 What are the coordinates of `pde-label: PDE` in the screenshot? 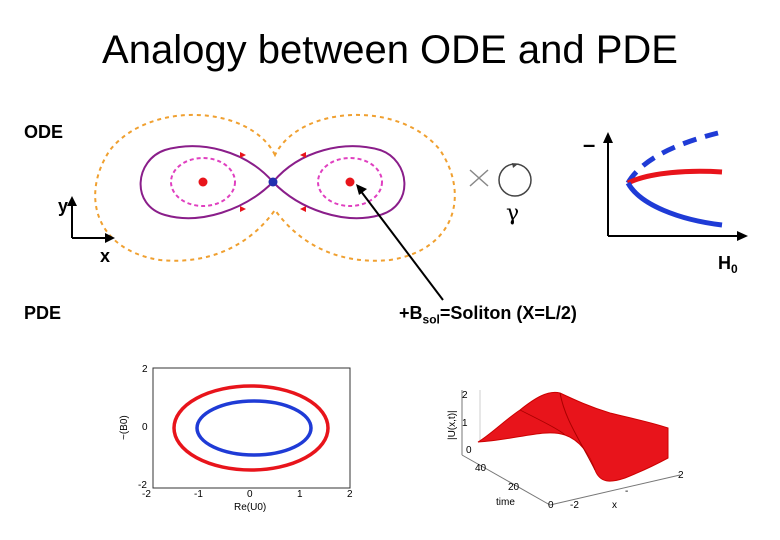 It's located at (43, 313).